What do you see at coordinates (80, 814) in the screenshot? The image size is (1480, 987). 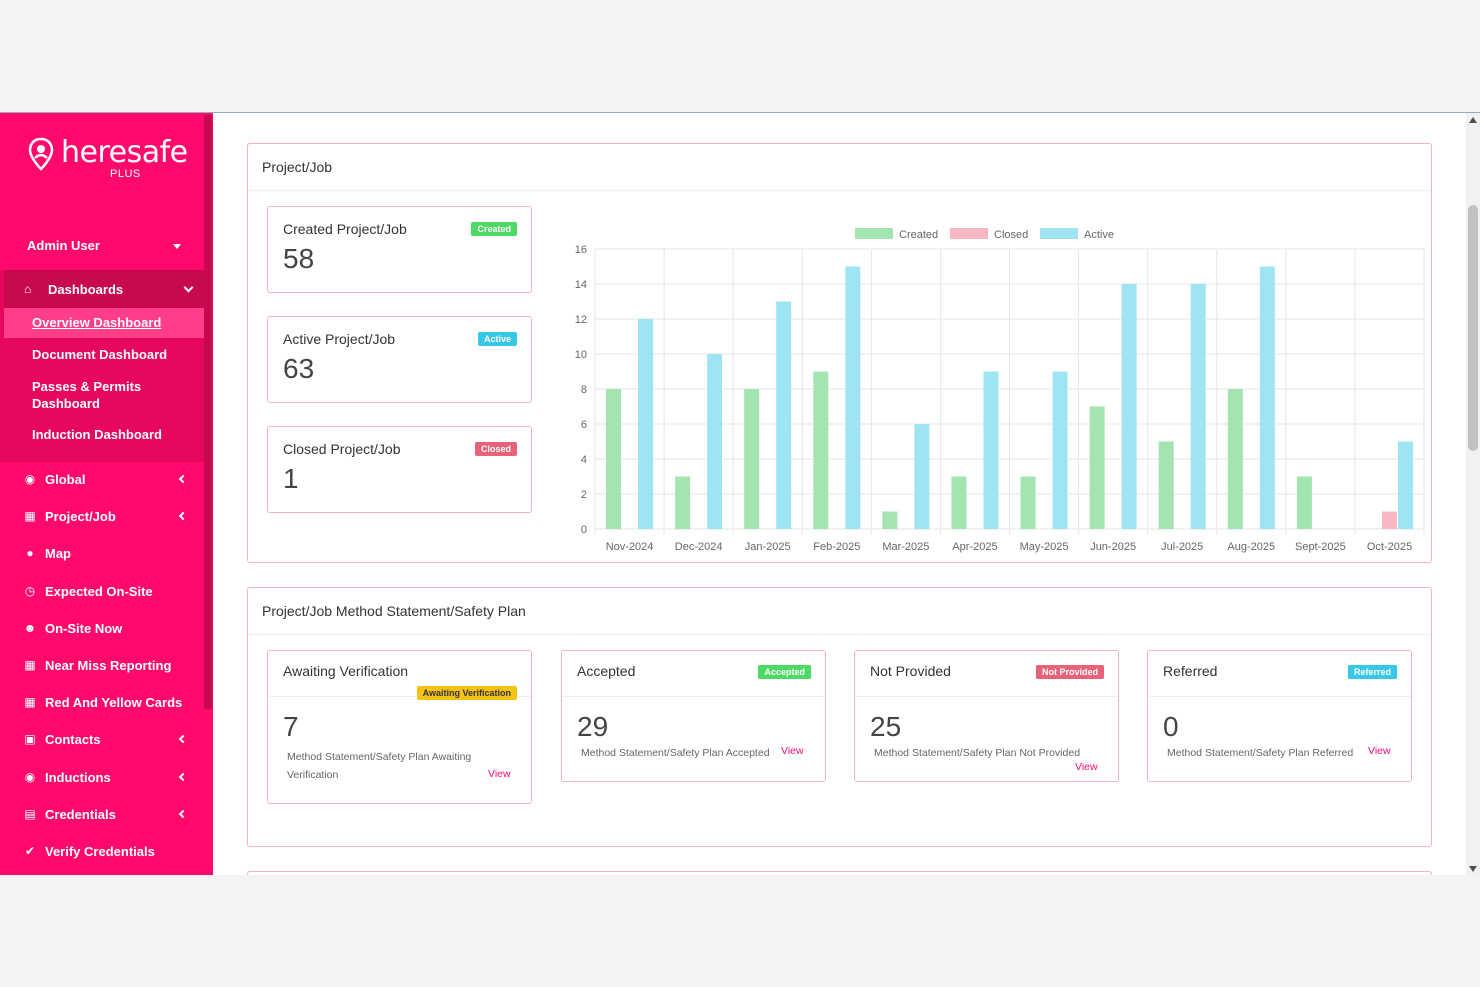 I see `sidebar-item-label: Credentials` at bounding box center [80, 814].